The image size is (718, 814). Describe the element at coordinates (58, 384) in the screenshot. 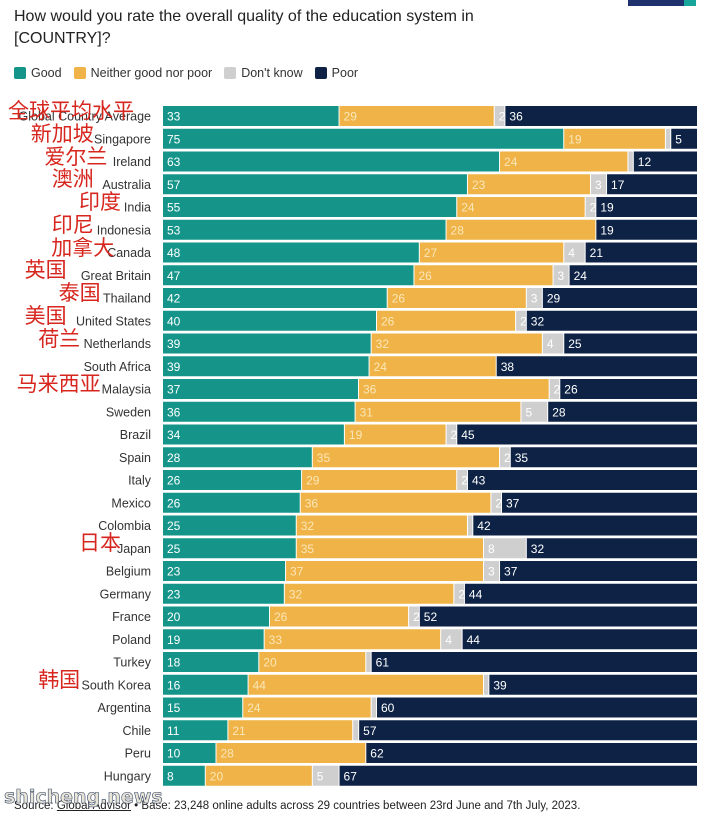

I see `cn-annotation-12: 马来西亚` at that location.